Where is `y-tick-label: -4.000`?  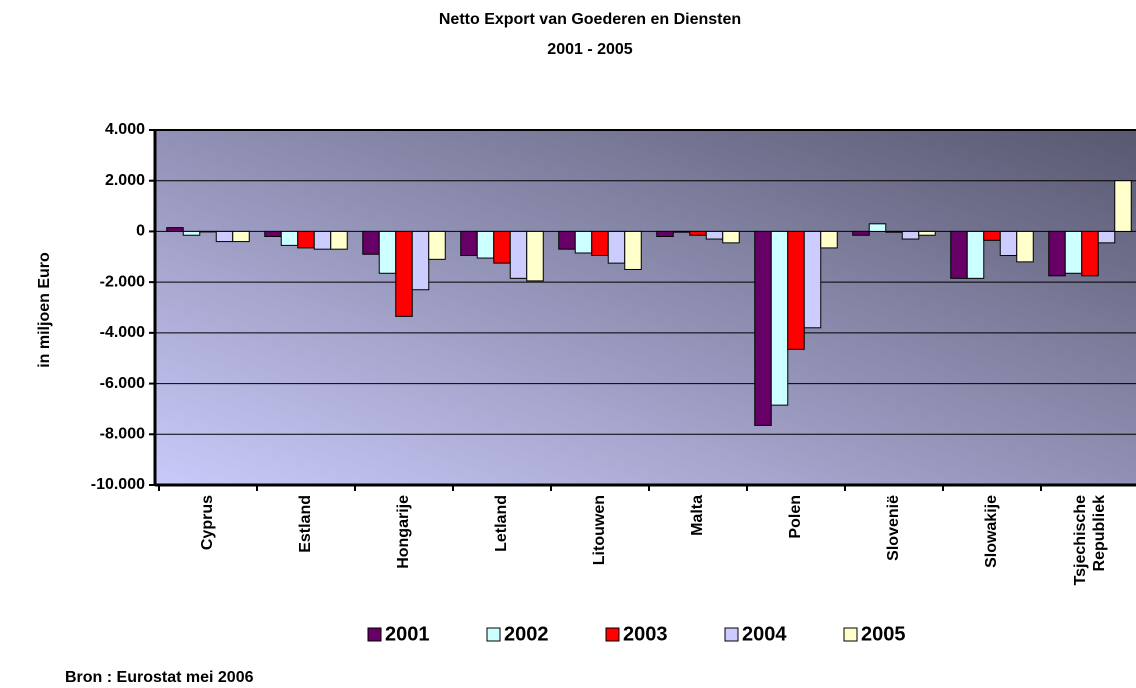
y-tick-label: -4.000 is located at coordinates (122, 332).